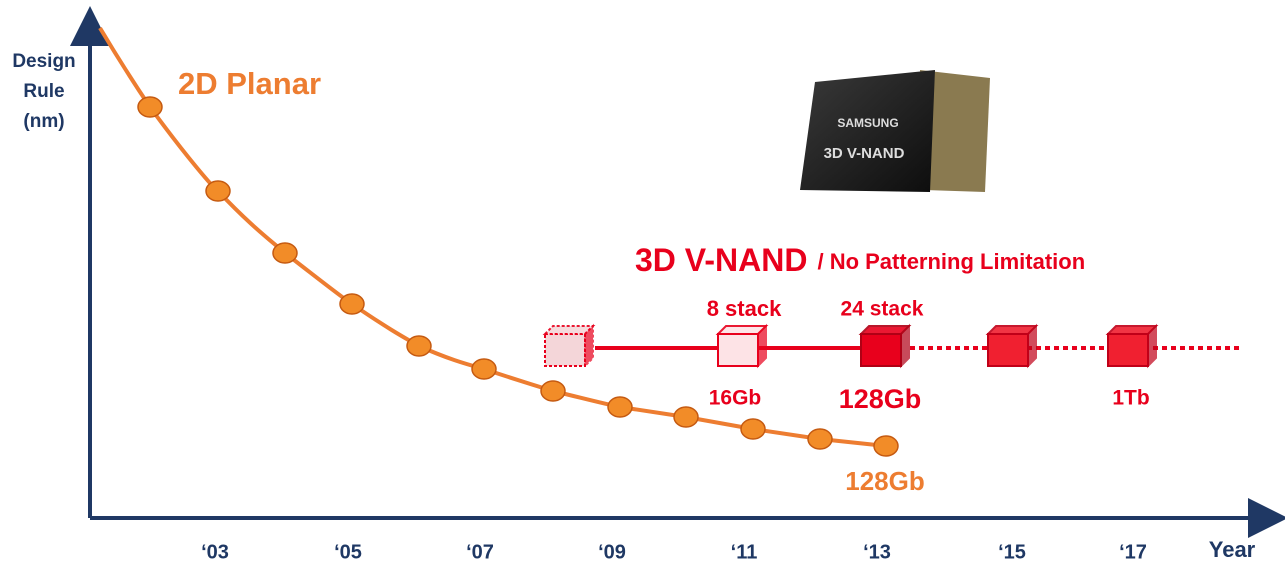 The height and width of the screenshot is (586, 1285). What do you see at coordinates (612, 552) in the screenshot?
I see `x-tick-label: ‘09` at bounding box center [612, 552].